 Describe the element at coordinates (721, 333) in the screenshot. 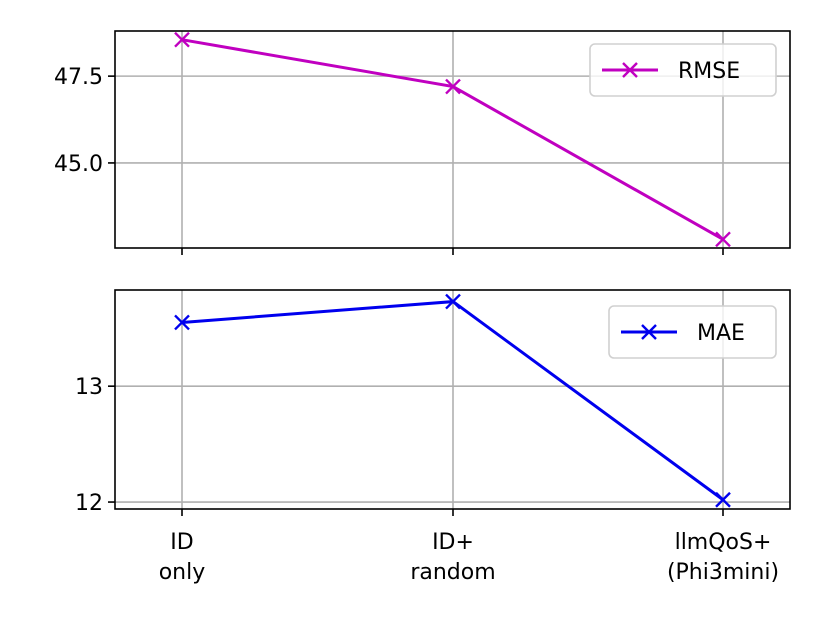

I see `legend-label: MAE` at that location.